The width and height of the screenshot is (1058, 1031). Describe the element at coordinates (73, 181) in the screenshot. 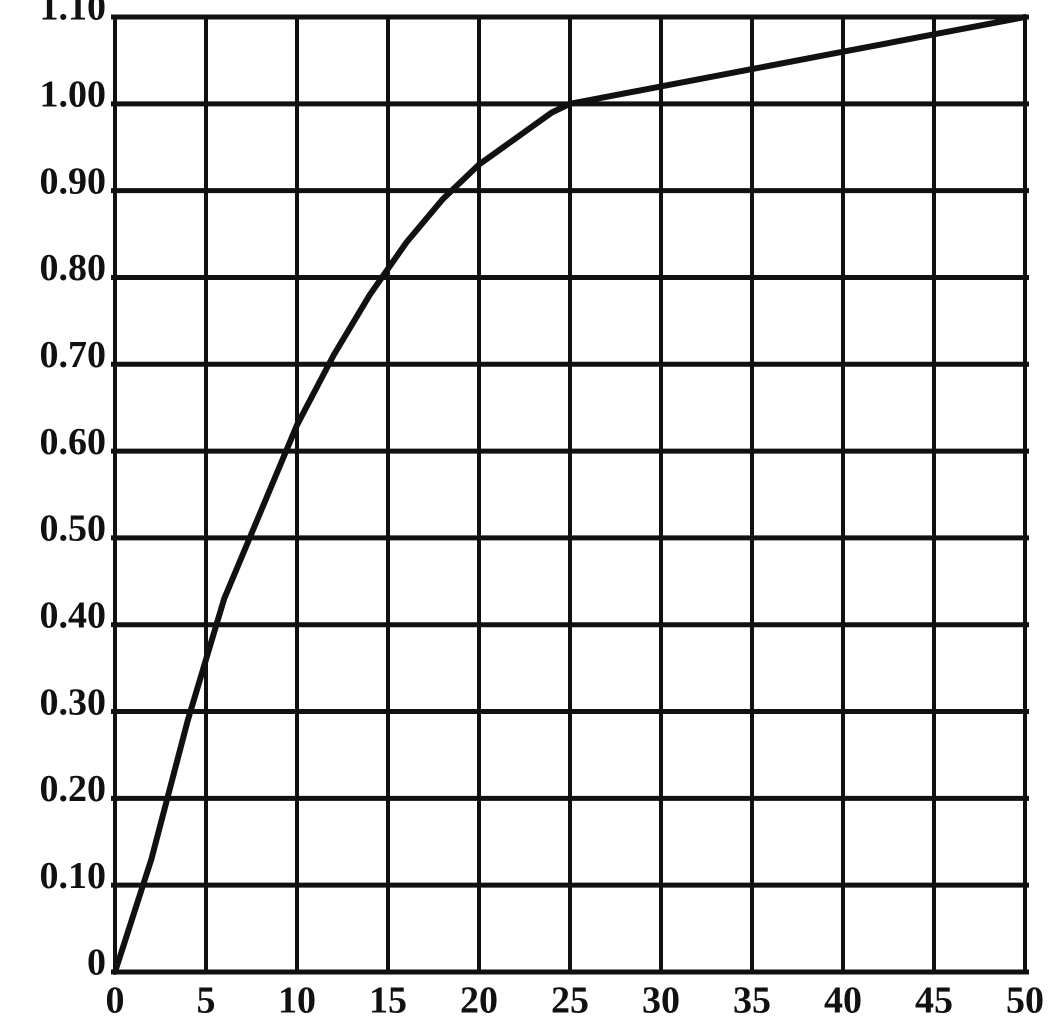

I see `y-tick-label: 0.90` at that location.